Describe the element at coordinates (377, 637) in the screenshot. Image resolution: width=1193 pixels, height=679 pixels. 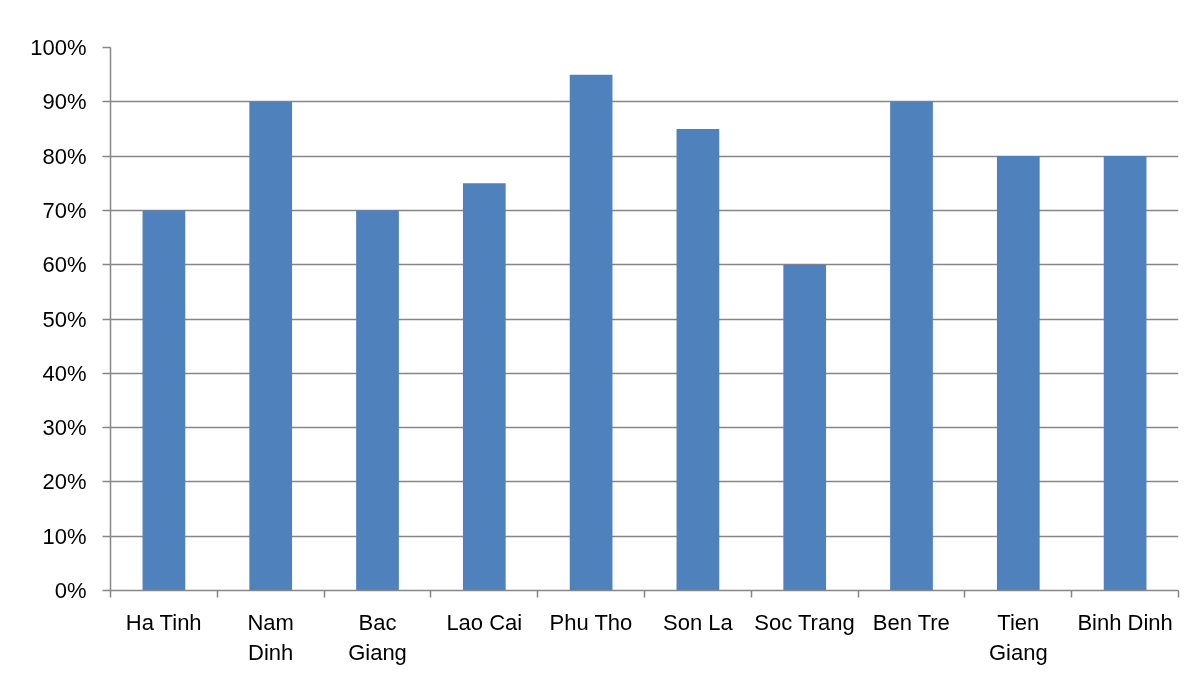
I see `x-tick-label: Bac Giang` at that location.